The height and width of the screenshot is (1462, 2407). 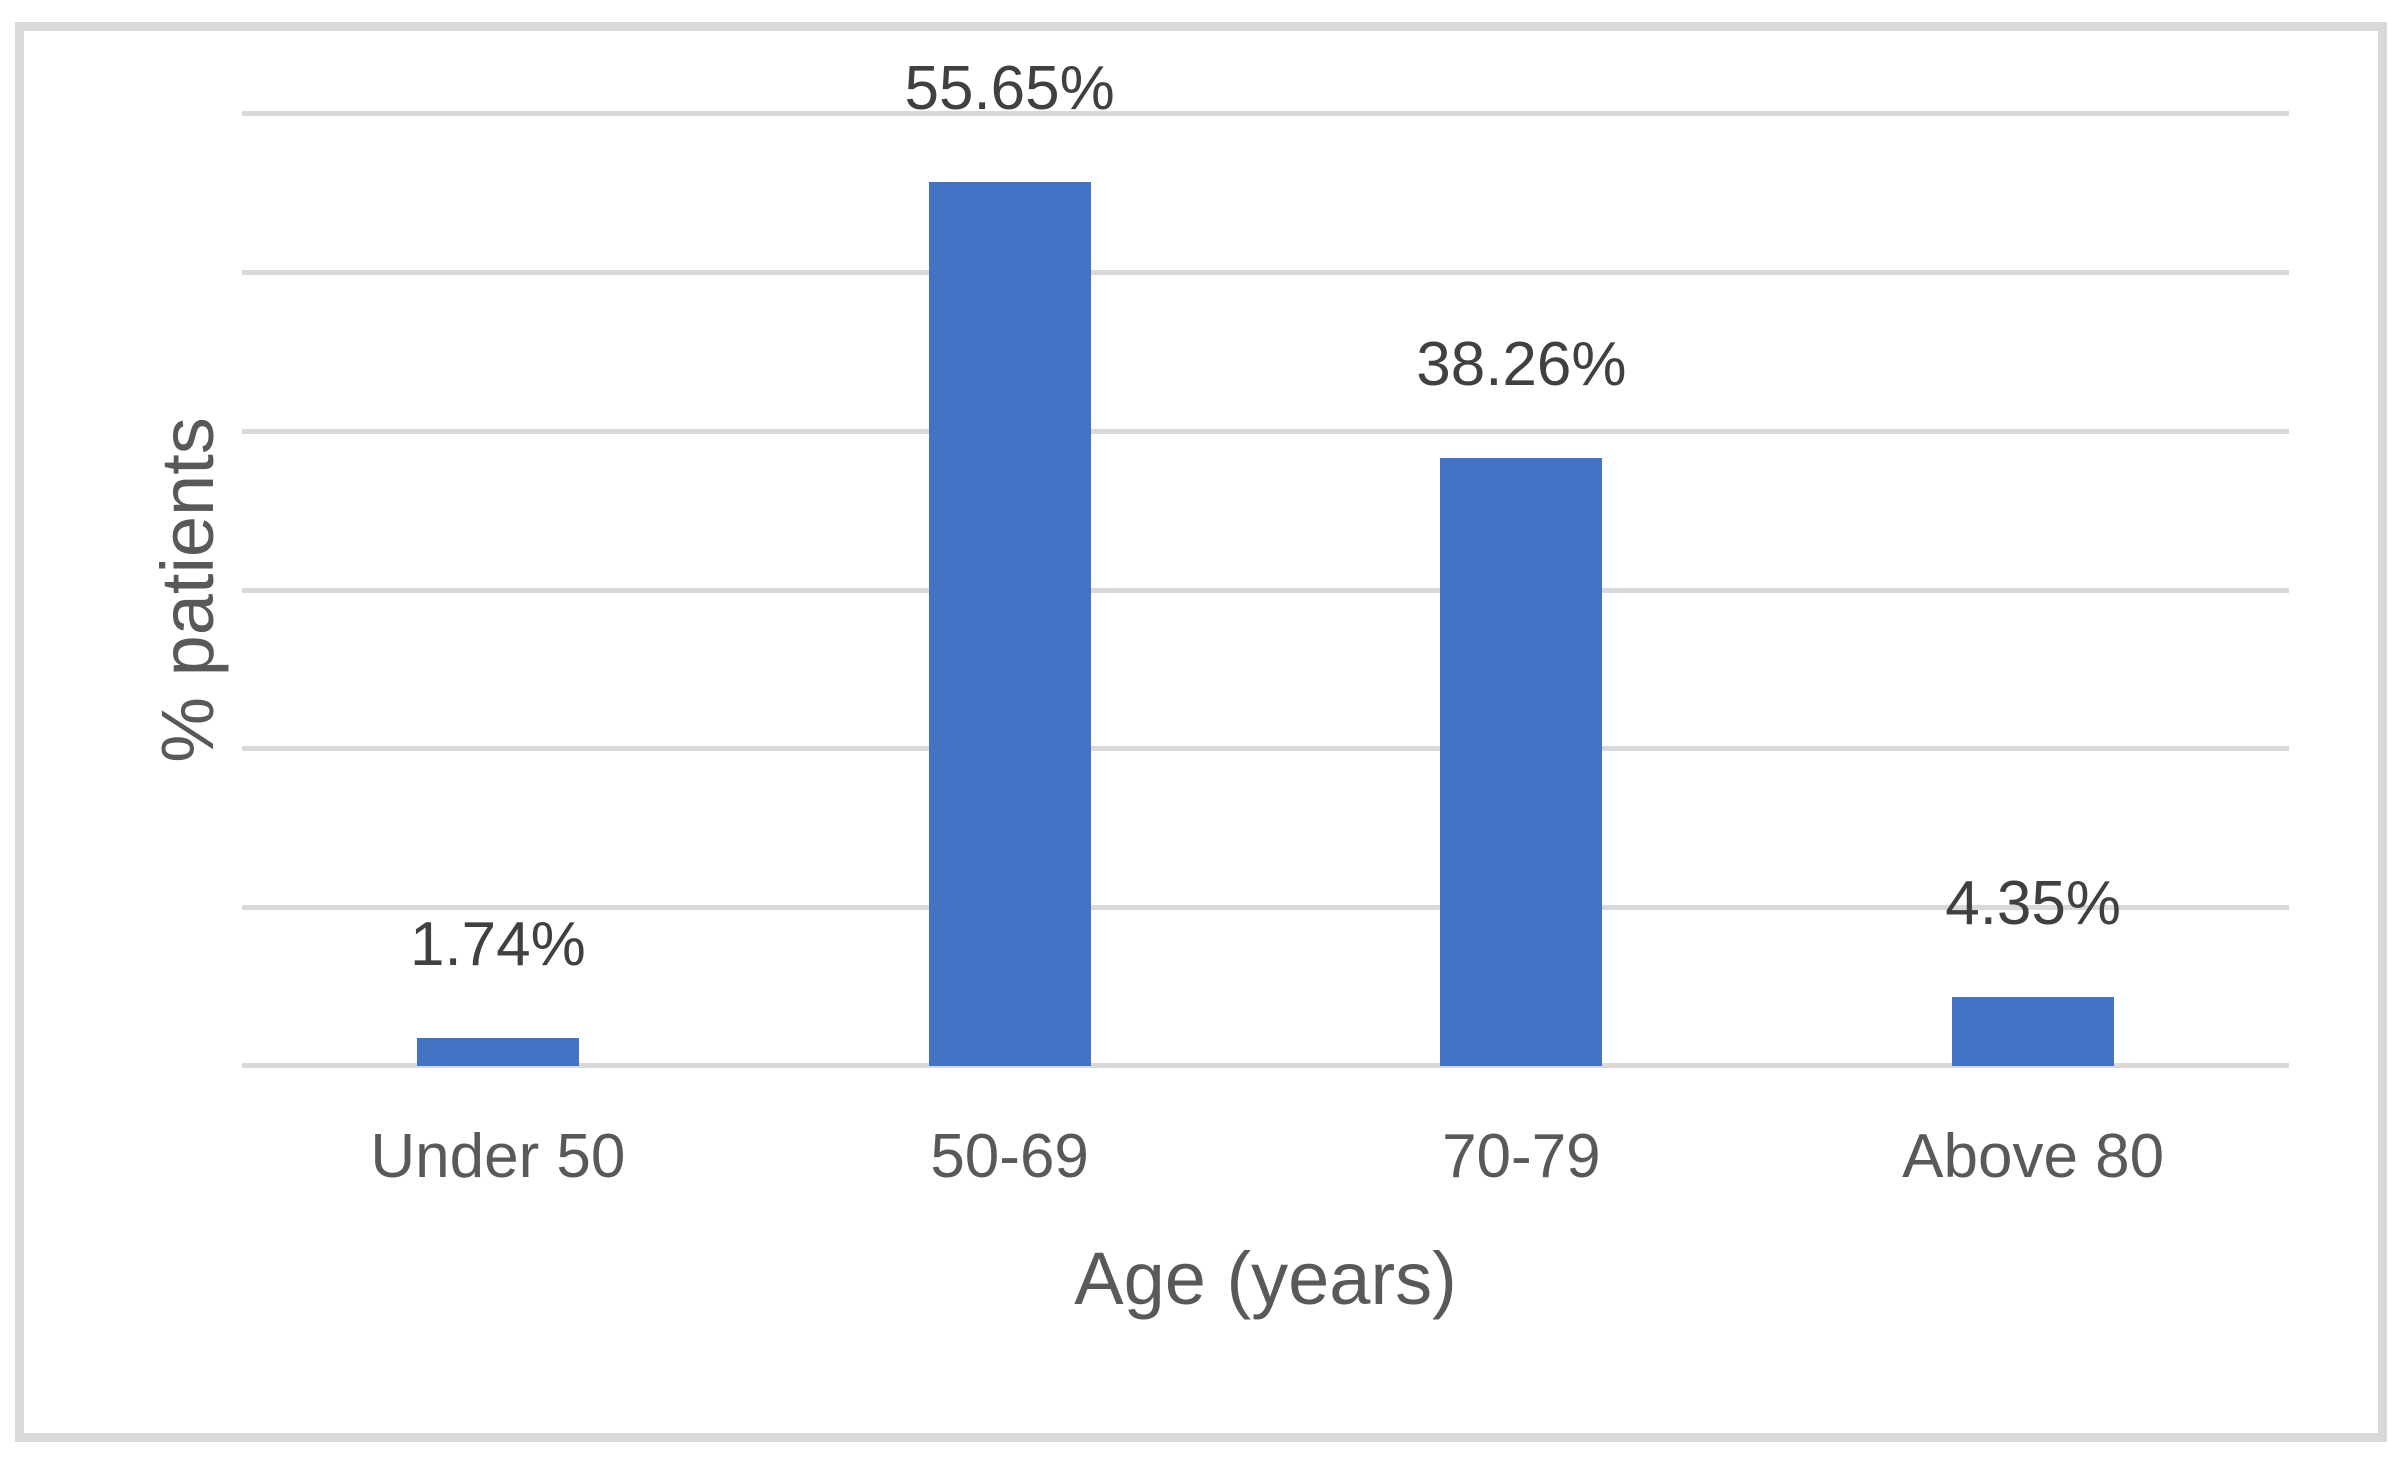 I want to click on category-axis: Under 50 50-69 70-79 Above 80, so click(x=1265, y=1157).